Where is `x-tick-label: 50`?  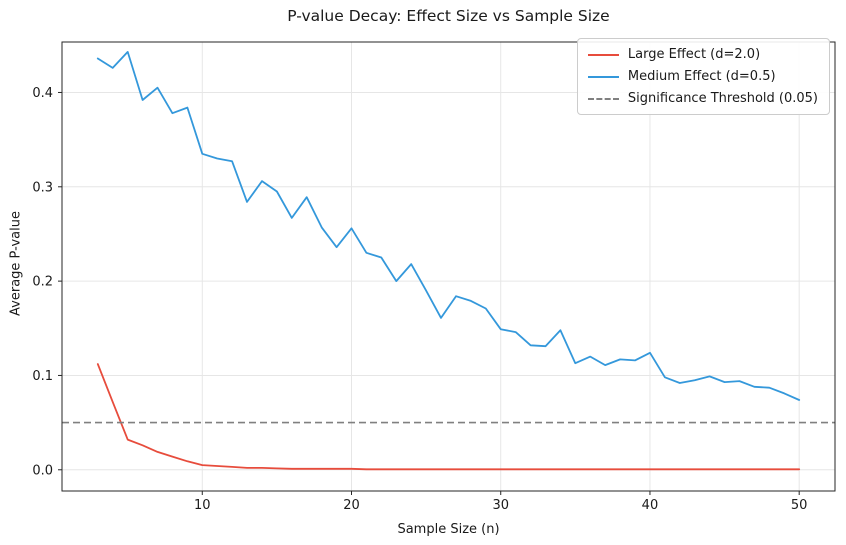 x-tick-label: 50 is located at coordinates (799, 505).